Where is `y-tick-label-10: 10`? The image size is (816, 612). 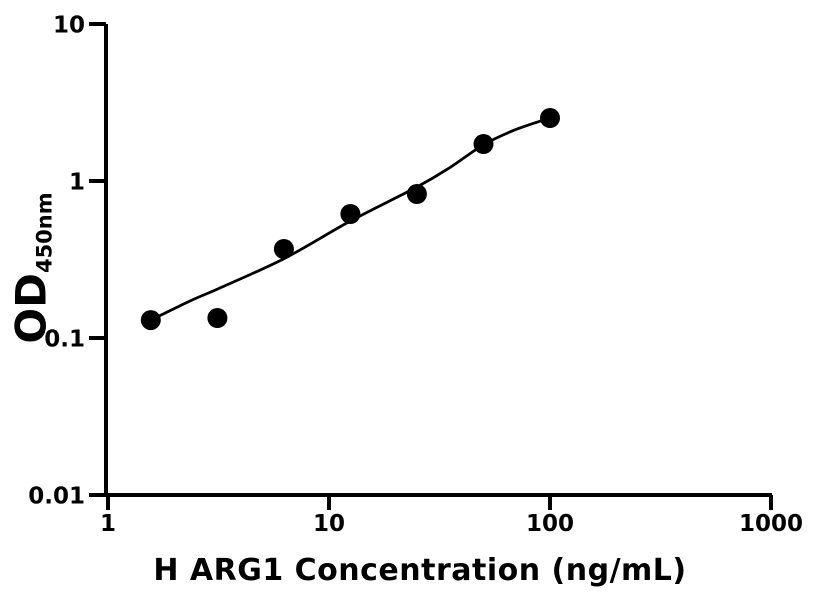 y-tick-label-10: 10 is located at coordinates (69, 26).